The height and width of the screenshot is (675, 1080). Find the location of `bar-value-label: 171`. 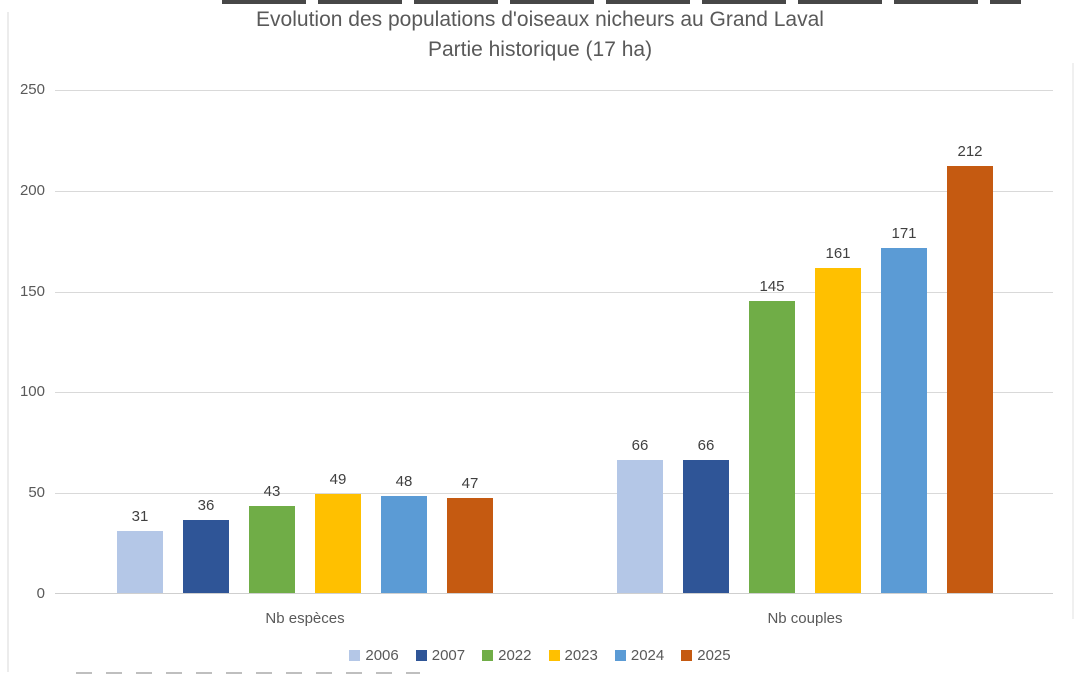

bar-value-label: 171 is located at coordinates (904, 233).